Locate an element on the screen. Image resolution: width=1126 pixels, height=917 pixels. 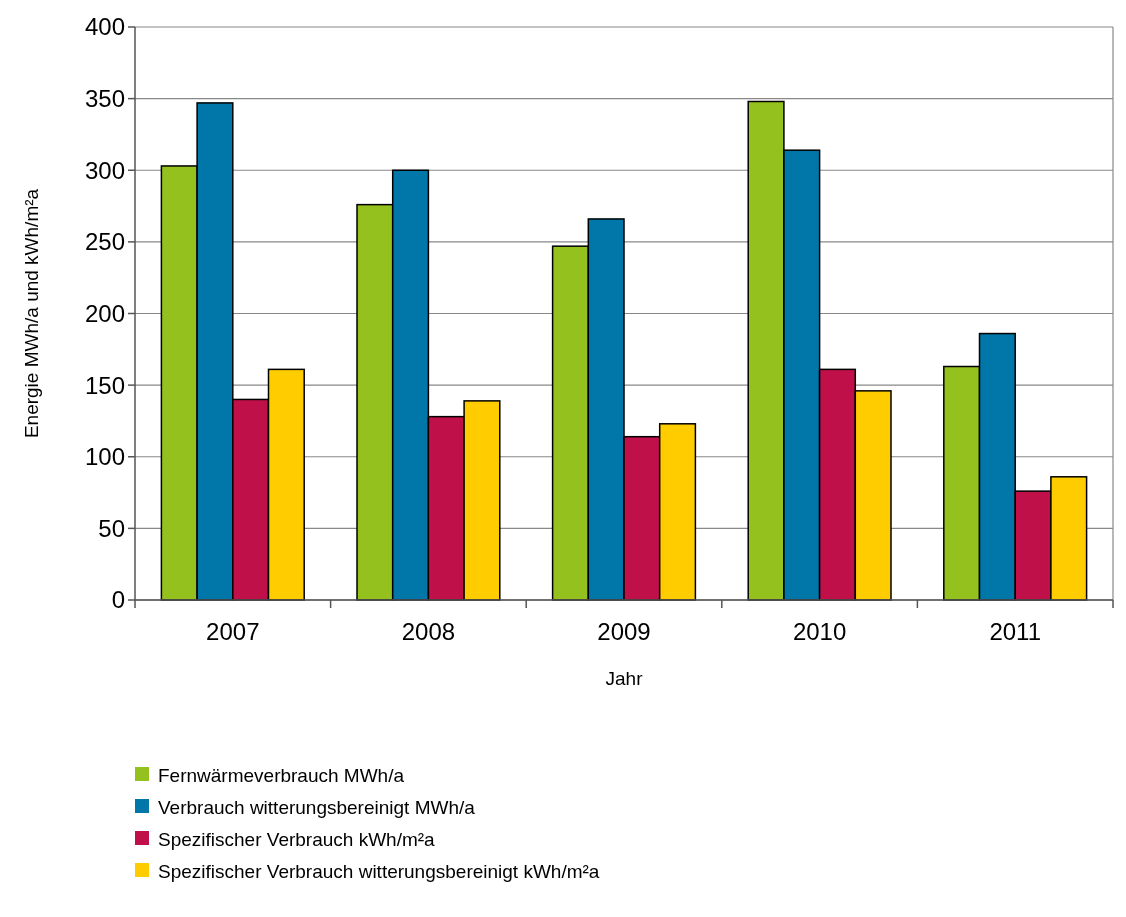
y-tick-label: 200 is located at coordinates (104, 313).